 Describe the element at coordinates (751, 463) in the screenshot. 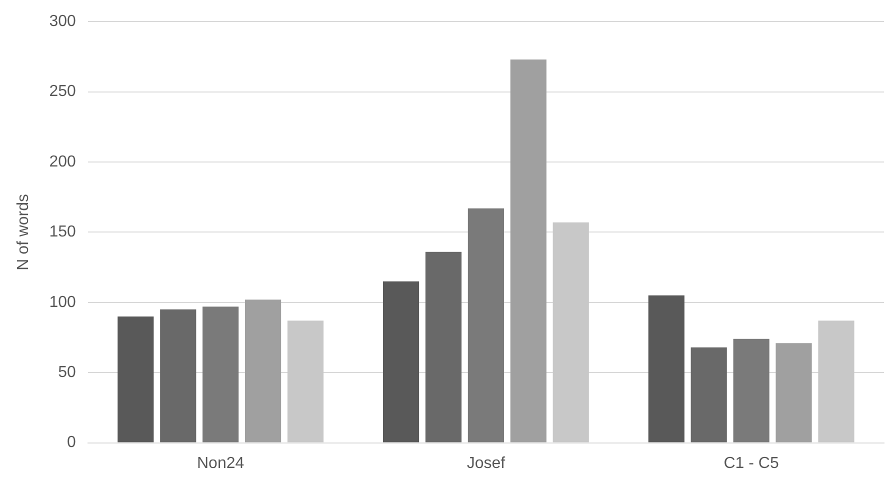

I see `x-tick-label: C1 - C5` at that location.